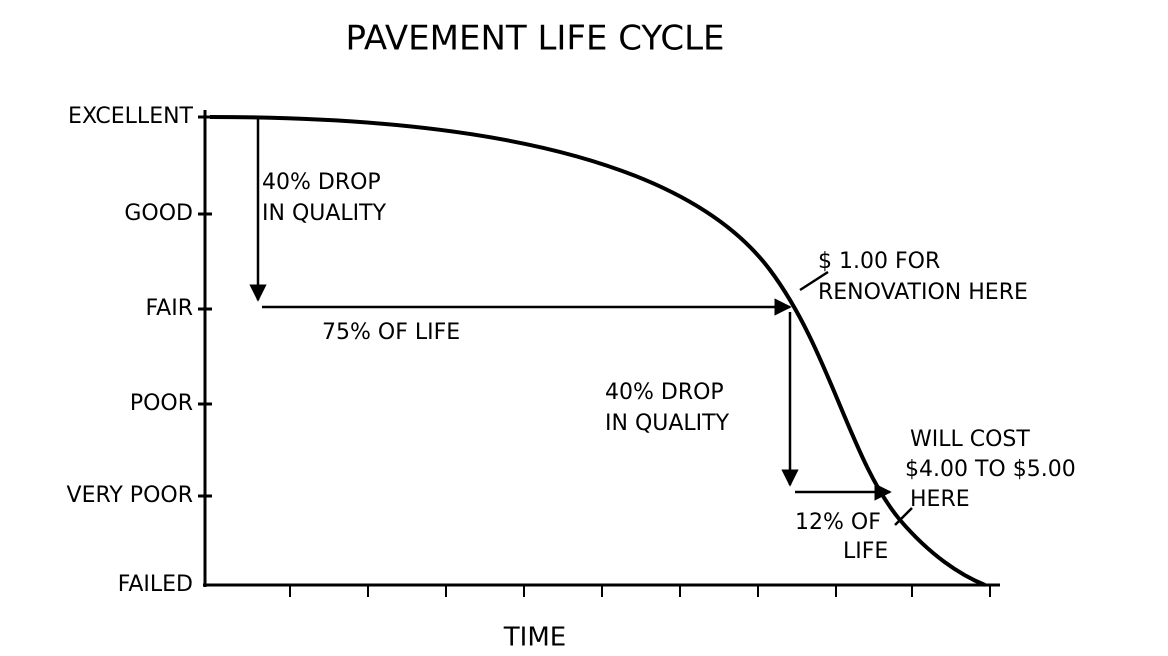 The height and width of the screenshot is (656, 1168). I want to click on y-label: FAILED, so click(155, 584).